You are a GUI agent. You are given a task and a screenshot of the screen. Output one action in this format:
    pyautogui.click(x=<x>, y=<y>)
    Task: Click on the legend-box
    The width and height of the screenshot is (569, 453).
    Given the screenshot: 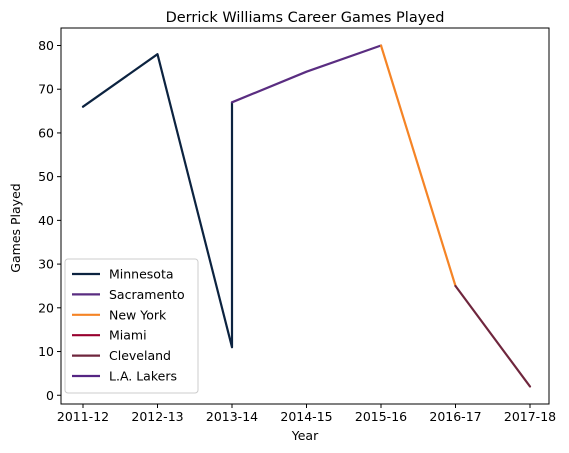 What is the action you would take?
    pyautogui.click(x=131, y=326)
    